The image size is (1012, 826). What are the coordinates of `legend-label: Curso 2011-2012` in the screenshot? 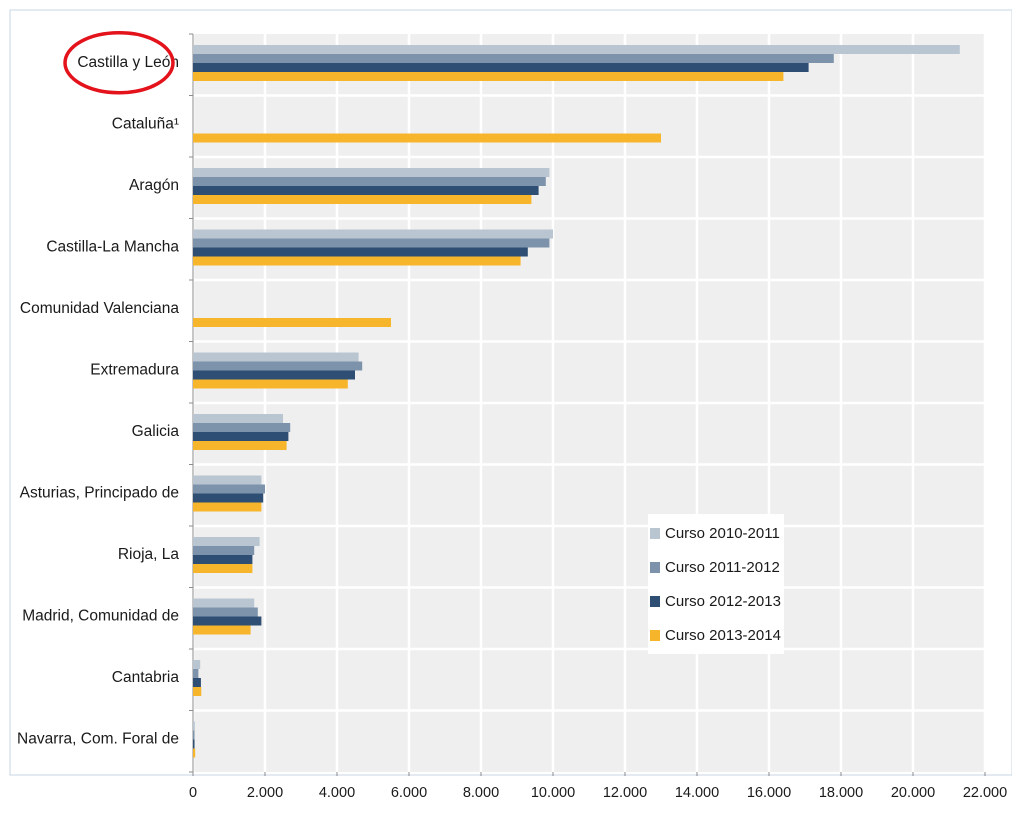 It's located at (722, 567).